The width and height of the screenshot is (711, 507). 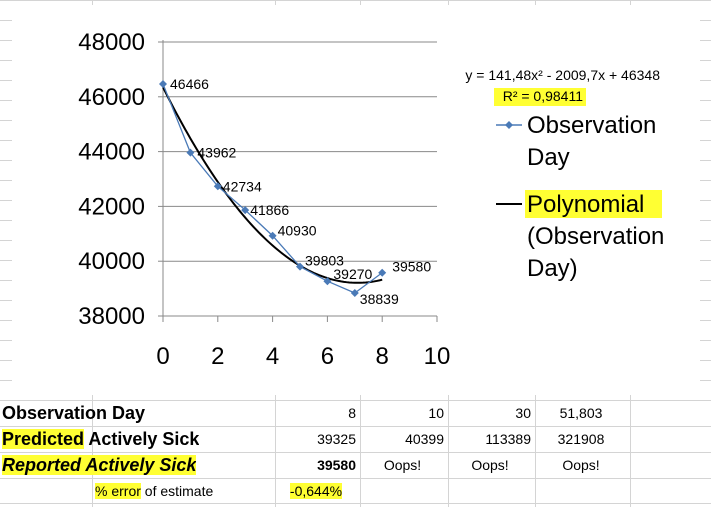 I want to click on data-label: 39270, so click(x=352, y=274).